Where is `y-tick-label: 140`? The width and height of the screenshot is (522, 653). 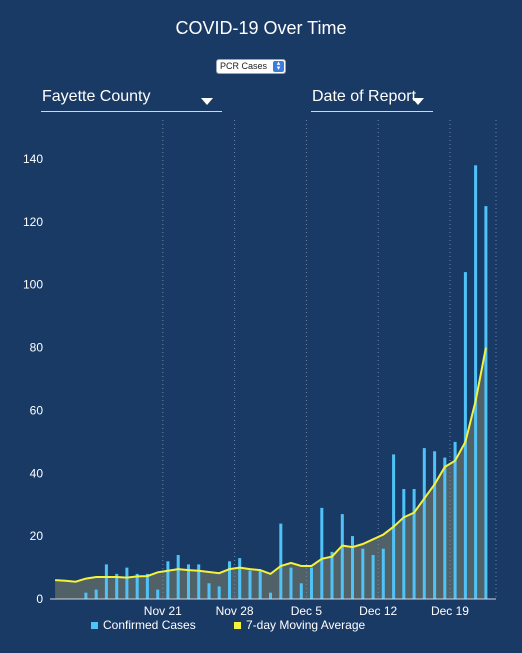 y-tick-label: 140 is located at coordinates (33, 159).